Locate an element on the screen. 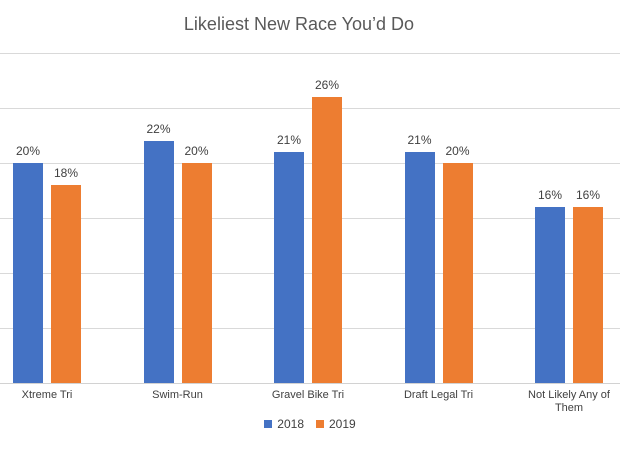 The image size is (620, 450). legend-label-2018: 2018 is located at coordinates (290, 424).